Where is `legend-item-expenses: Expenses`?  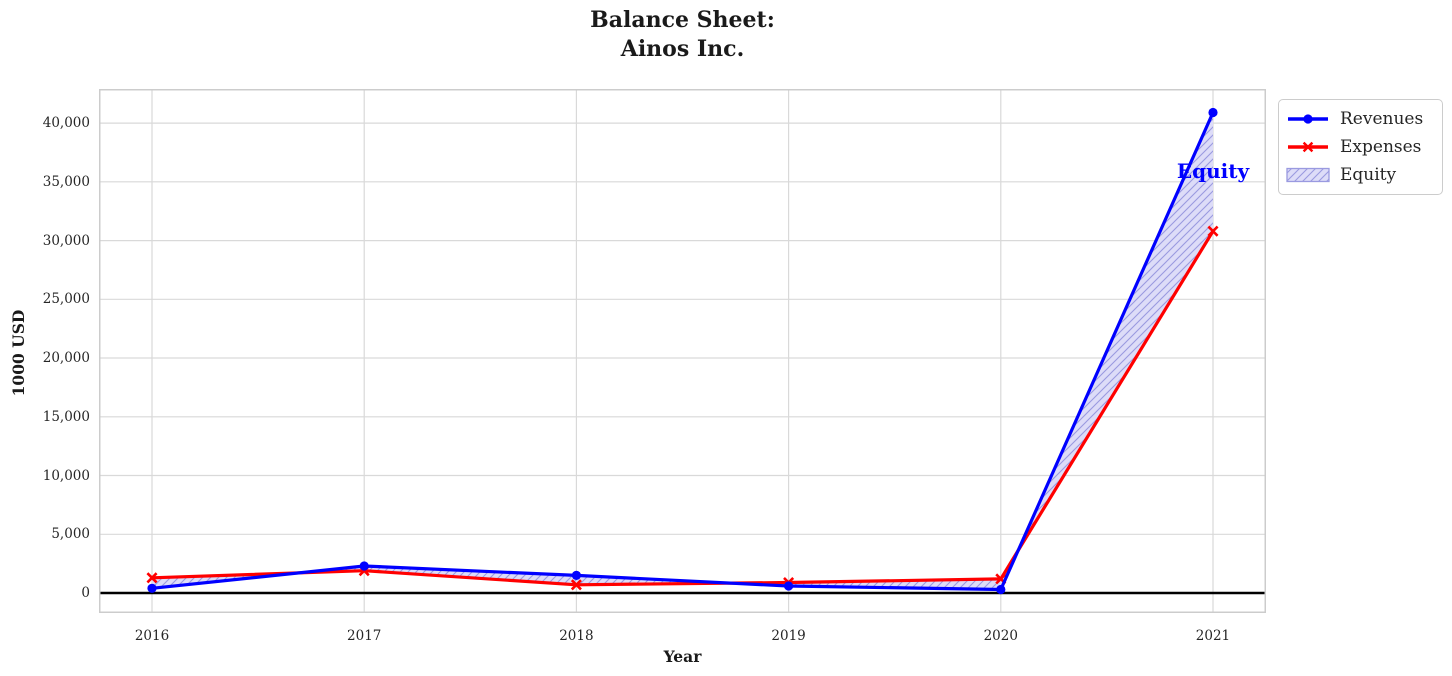 legend-item-expenses: Expenses is located at coordinates (1359, 147).